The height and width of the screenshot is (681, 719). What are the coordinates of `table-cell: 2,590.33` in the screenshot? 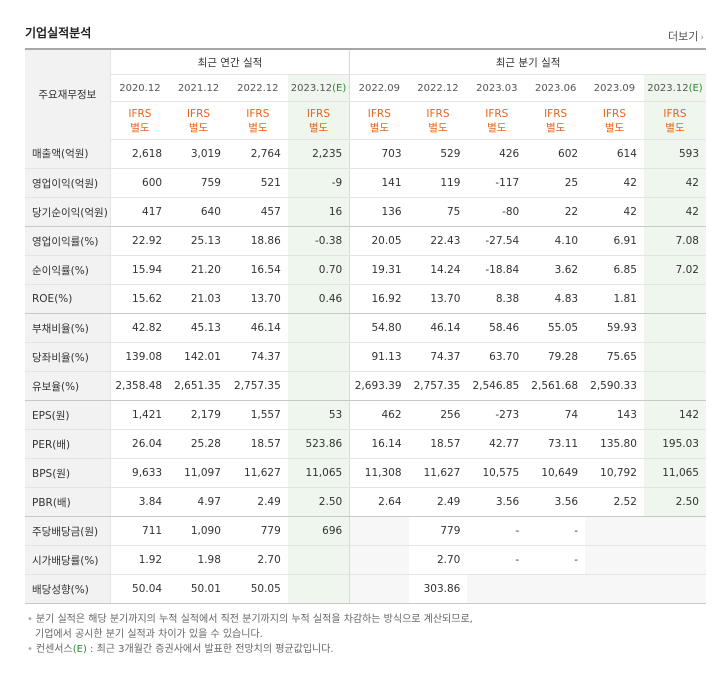 It's located at (614, 386).